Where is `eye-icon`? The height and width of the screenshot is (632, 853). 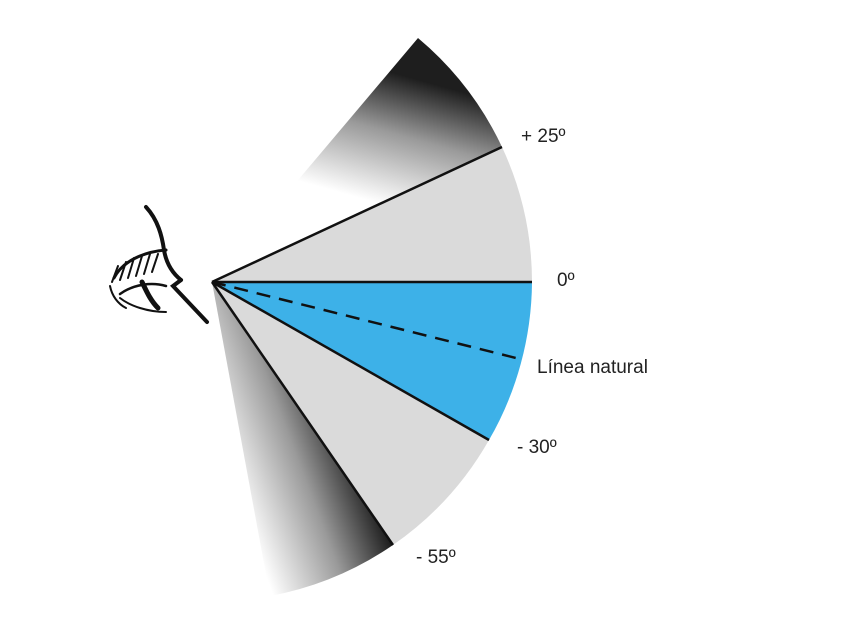 eye-icon is located at coordinates (159, 264).